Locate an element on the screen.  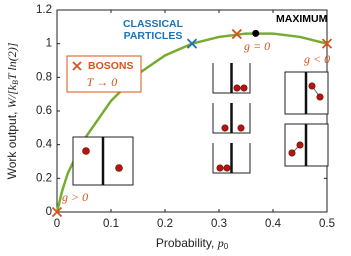
y-tick-label: 0.6 is located at coordinates (44, 111).